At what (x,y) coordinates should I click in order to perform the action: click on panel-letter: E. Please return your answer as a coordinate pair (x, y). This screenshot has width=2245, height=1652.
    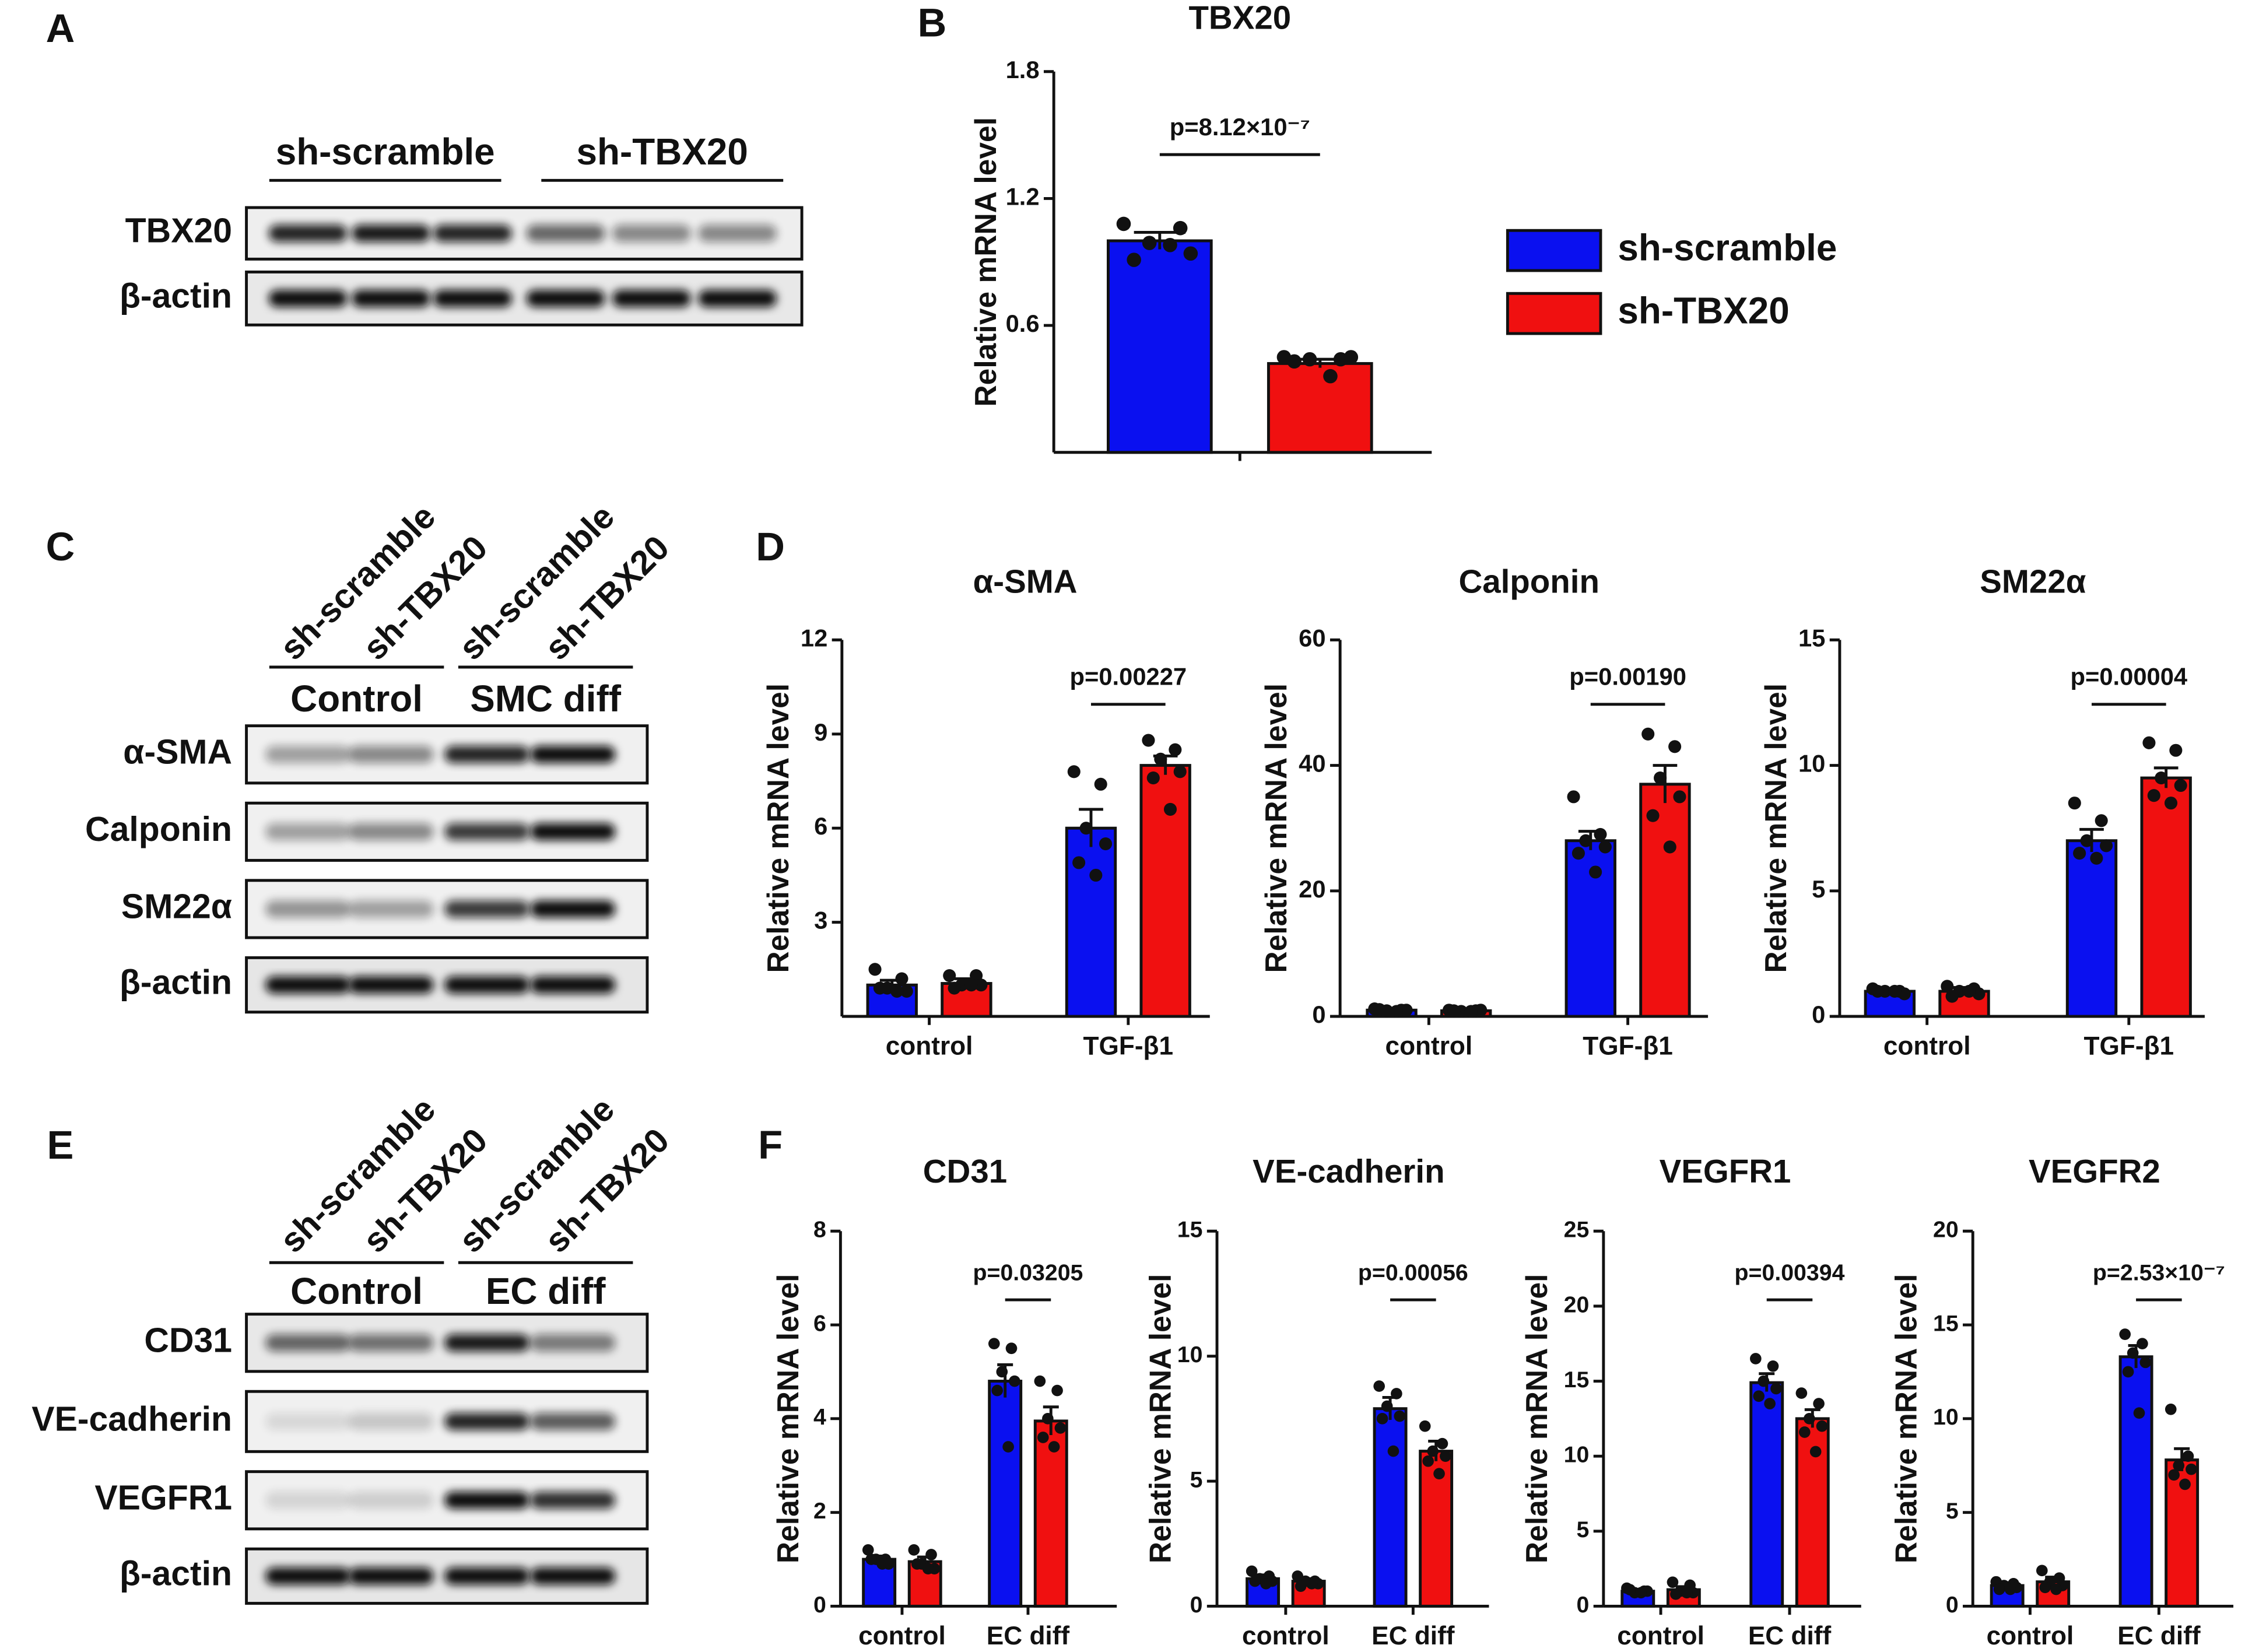
    Looking at the image, I should click on (60, 1145).